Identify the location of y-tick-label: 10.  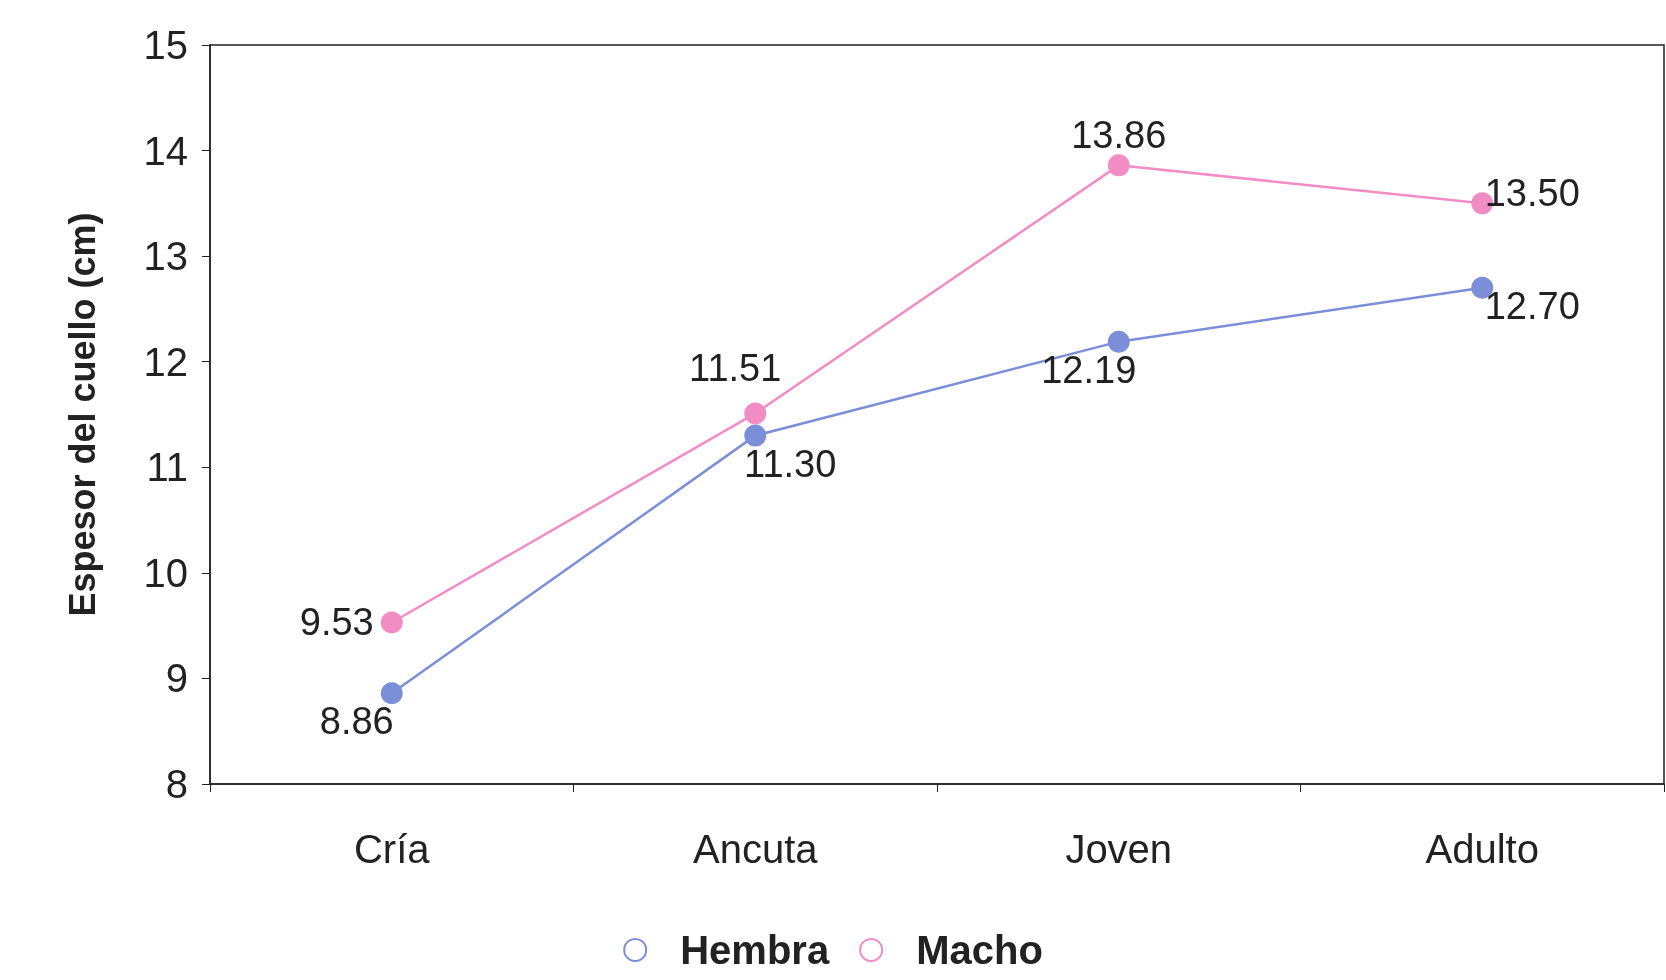
(165, 572).